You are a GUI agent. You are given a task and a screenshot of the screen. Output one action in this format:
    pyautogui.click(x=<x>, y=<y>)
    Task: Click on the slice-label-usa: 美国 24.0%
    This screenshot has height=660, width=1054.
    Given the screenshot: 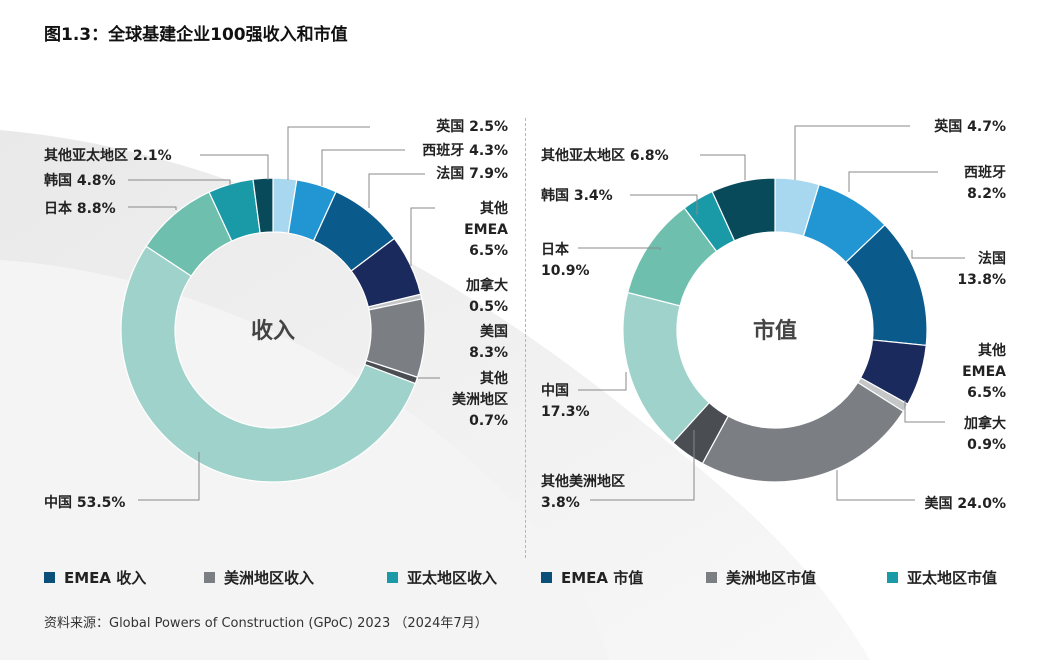 What is the action you would take?
    pyautogui.click(x=965, y=503)
    